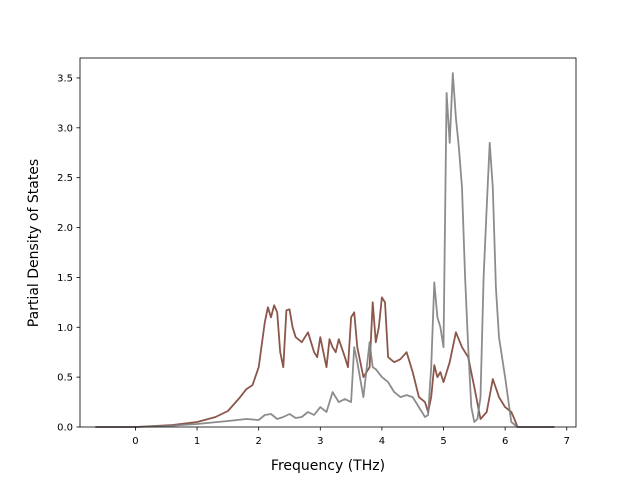 Image resolution: width=640 pixels, height=480 pixels. I want to click on y-tick-label: 3.5, so click(65, 78).